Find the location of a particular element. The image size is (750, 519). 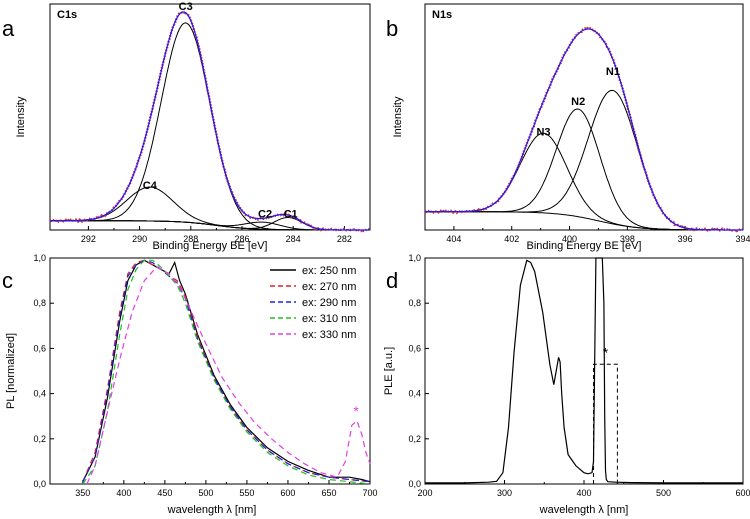

panel-b-component-n2 is located at coordinates (584, 169).